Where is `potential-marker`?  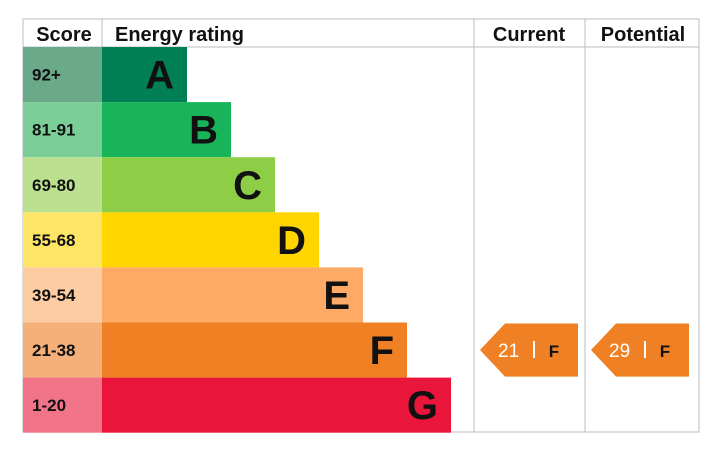 potential-marker is located at coordinates (640, 350).